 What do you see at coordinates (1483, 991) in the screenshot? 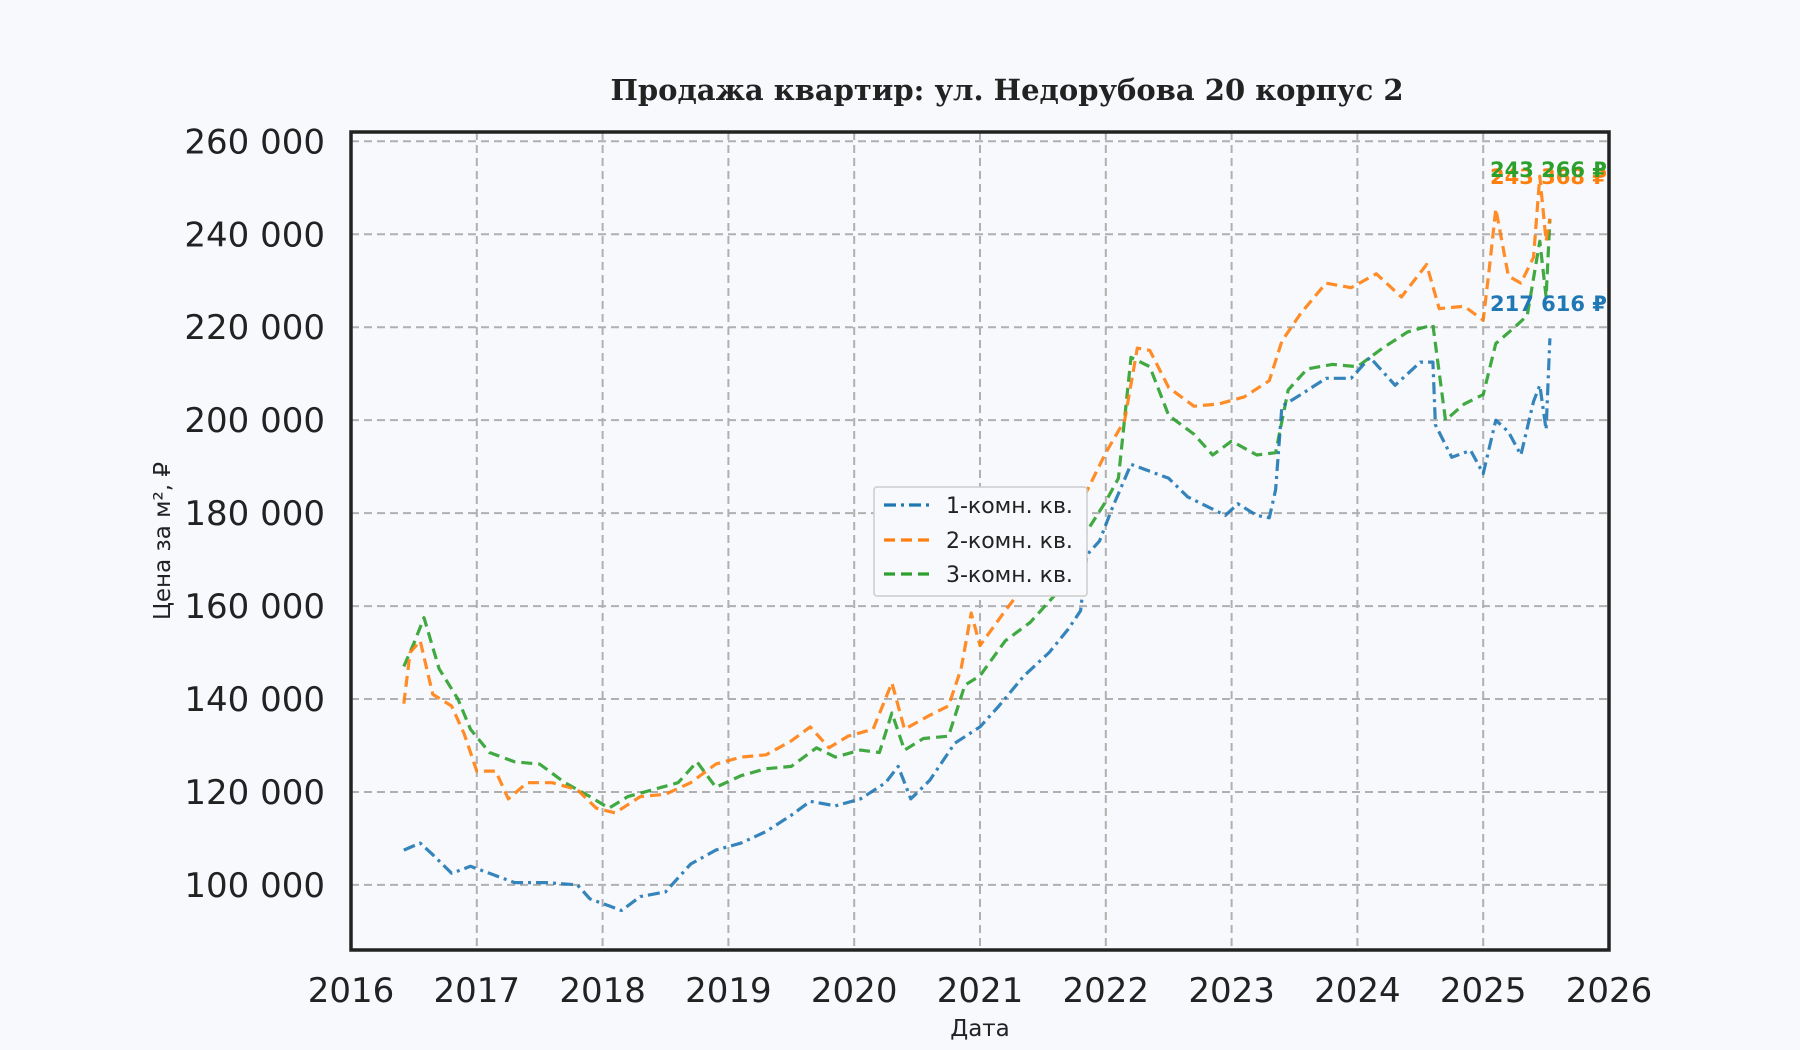
I see `x-tick-label: 2025` at bounding box center [1483, 991].